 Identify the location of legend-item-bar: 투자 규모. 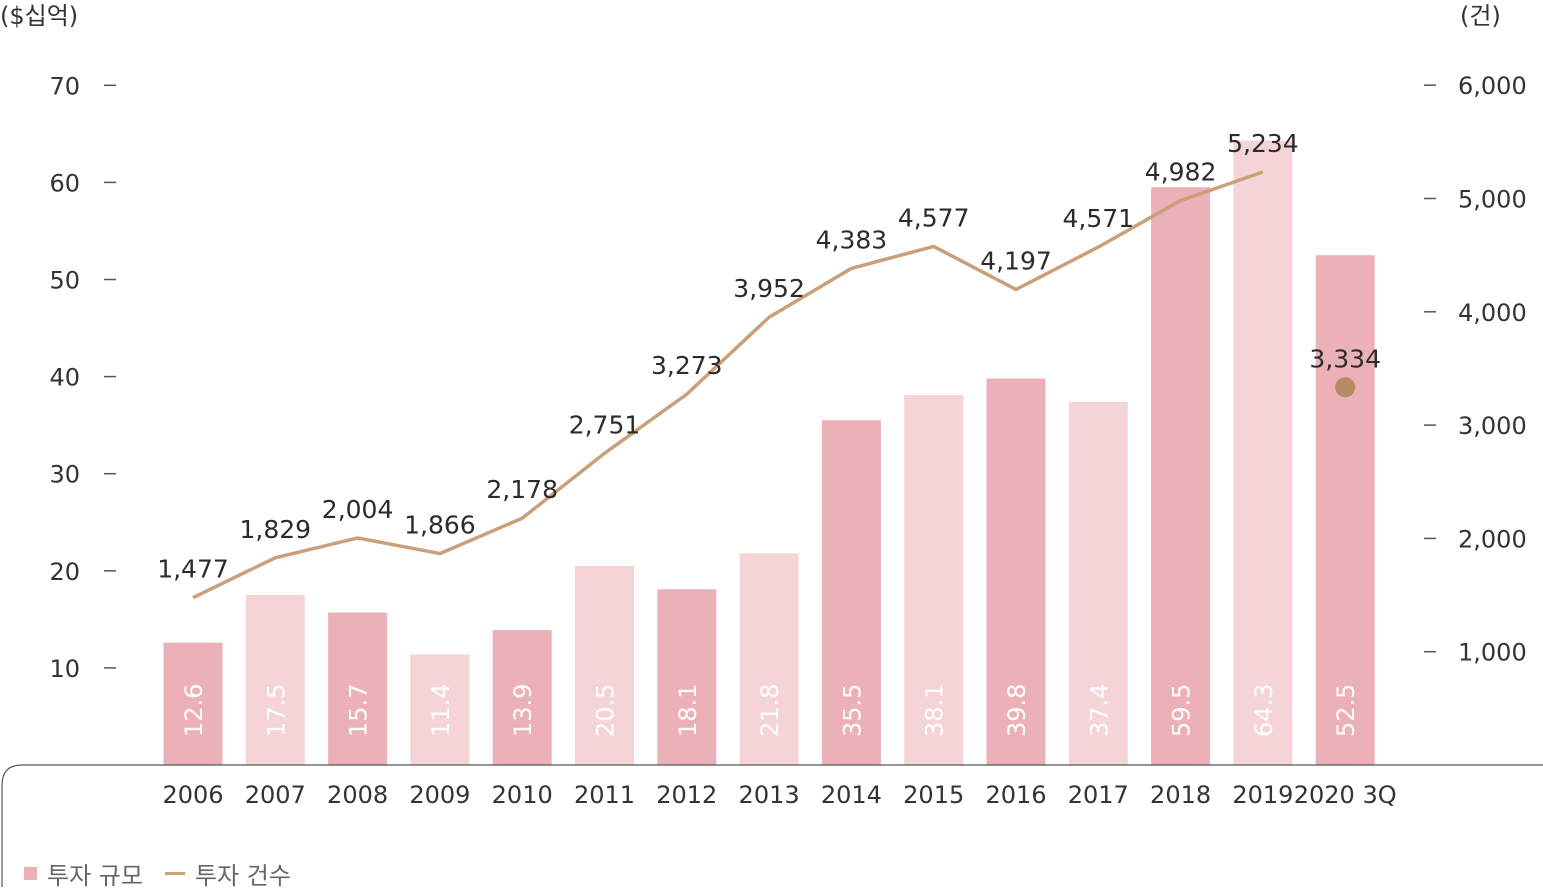
(83, 873).